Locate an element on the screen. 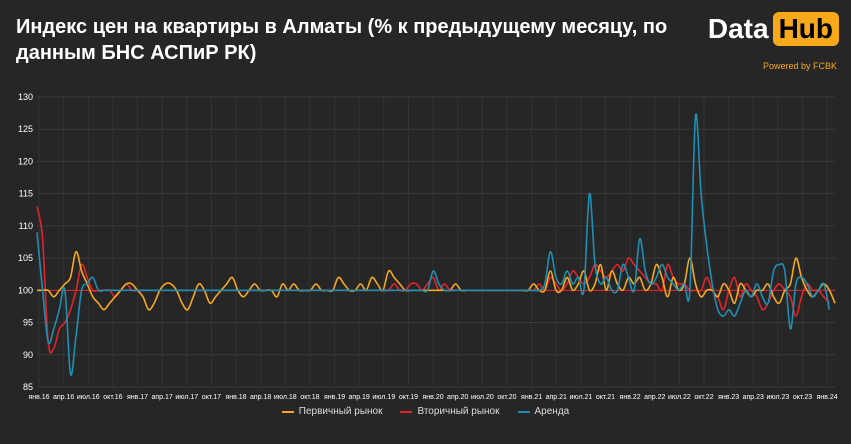  legend-item-primary: Первичный рынок is located at coordinates (332, 411).